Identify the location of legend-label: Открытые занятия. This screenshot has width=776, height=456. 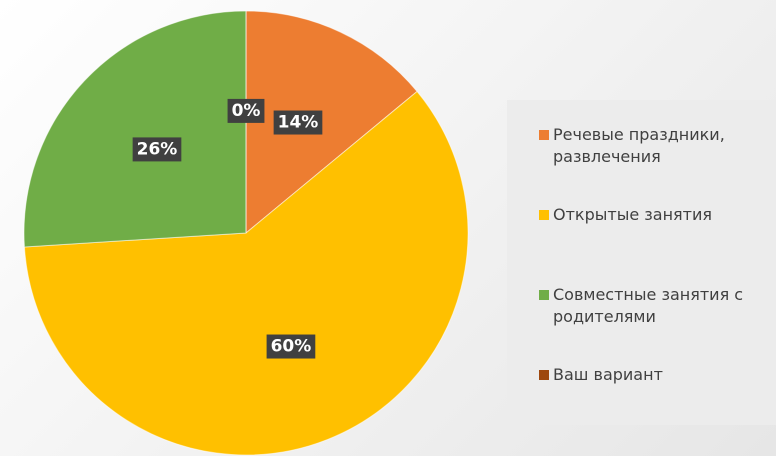
(632, 214).